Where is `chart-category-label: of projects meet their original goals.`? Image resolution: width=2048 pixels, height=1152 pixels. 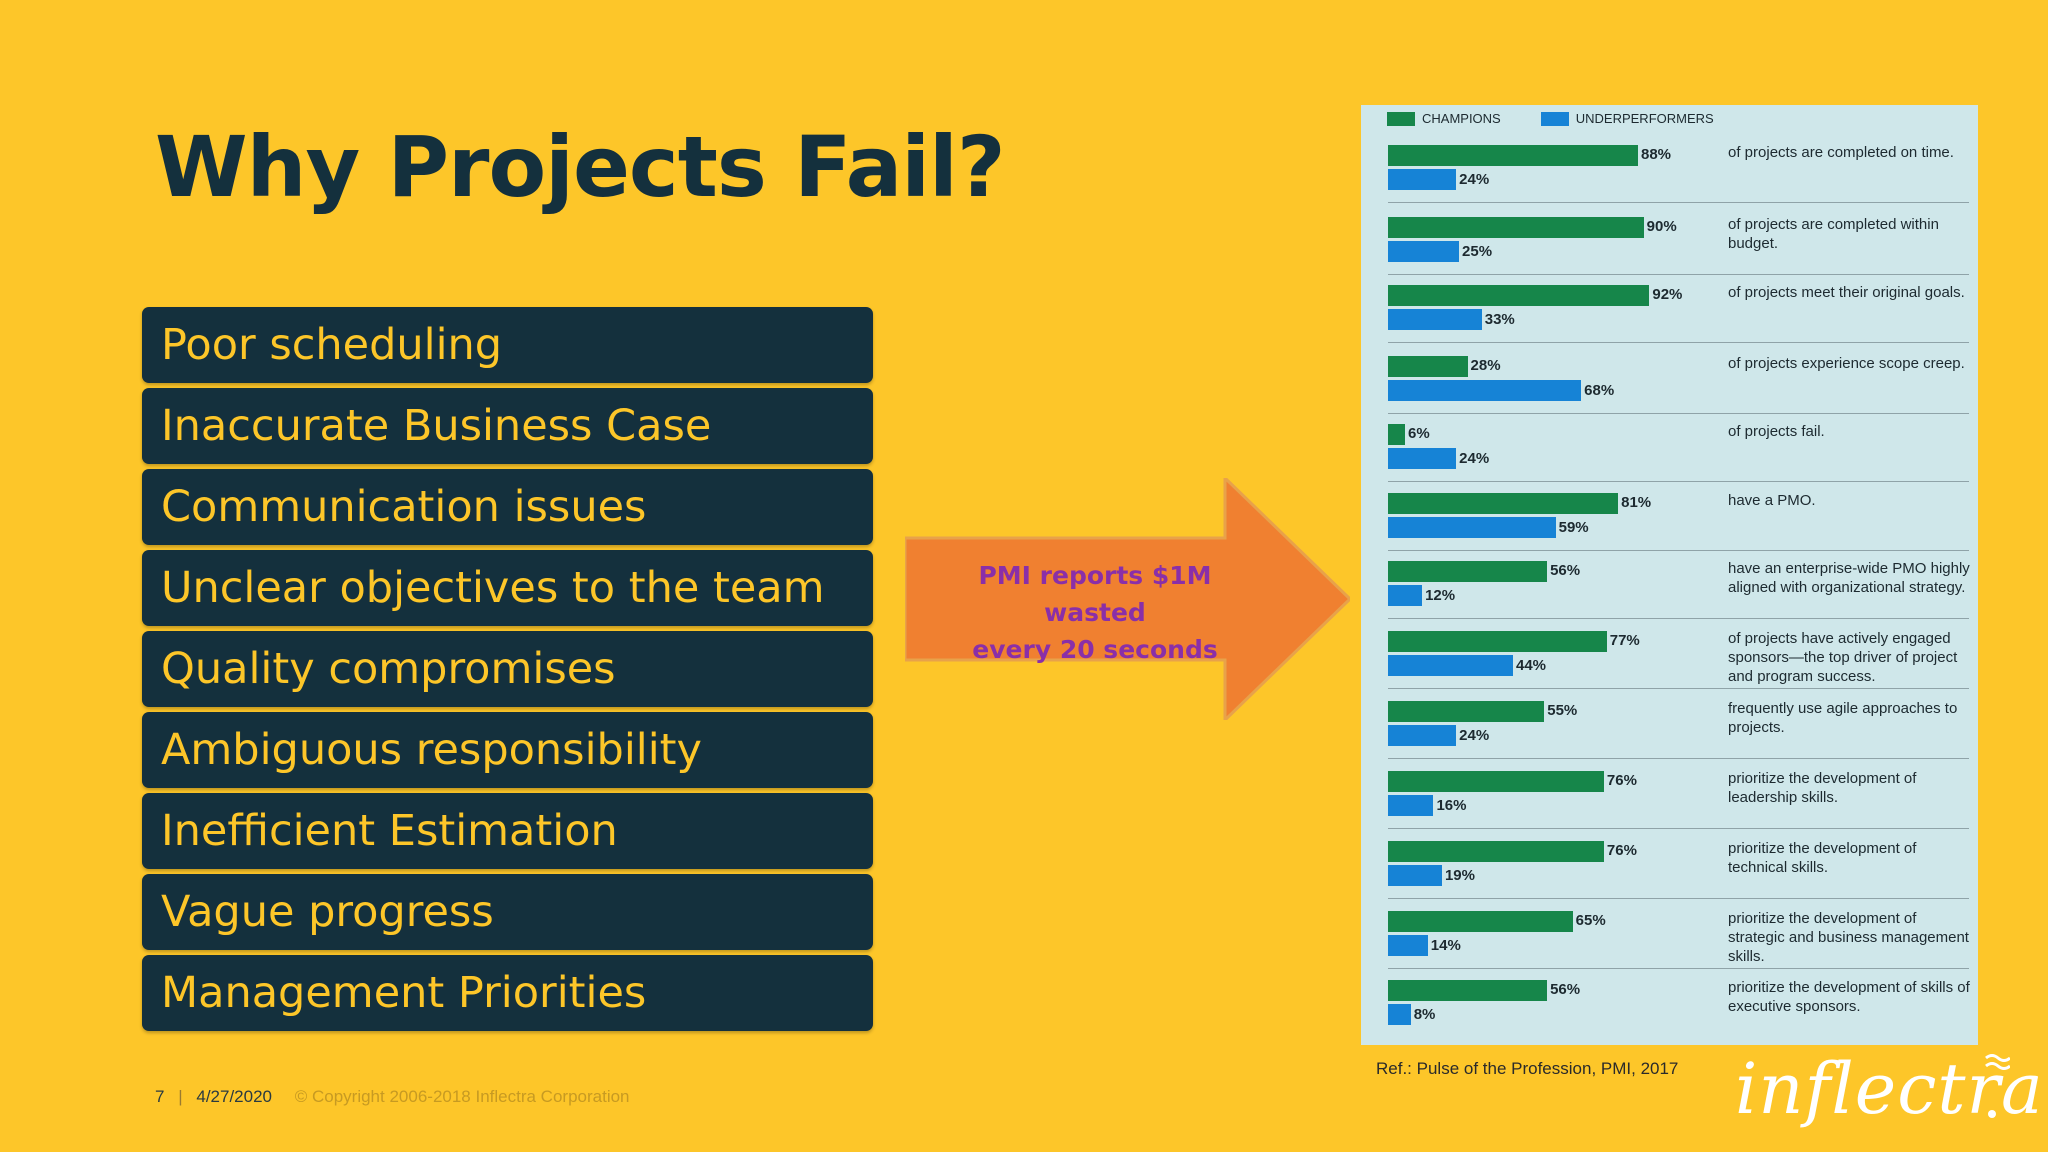 chart-category-label: of projects meet their original goals. is located at coordinates (1846, 292).